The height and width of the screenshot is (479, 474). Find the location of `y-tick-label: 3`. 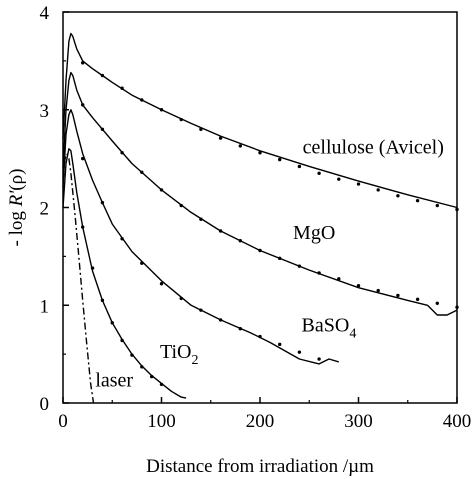

y-tick-label: 3 is located at coordinates (45, 111).